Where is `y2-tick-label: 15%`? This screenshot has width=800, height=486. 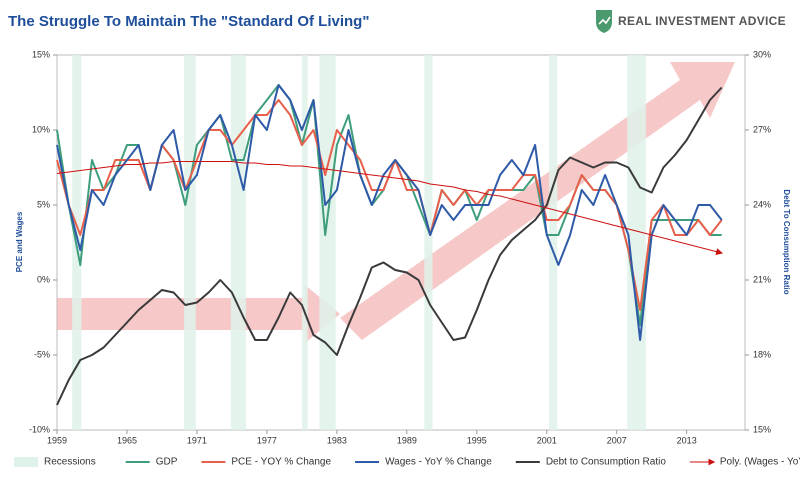
y2-tick-label: 15% is located at coordinates (762, 429).